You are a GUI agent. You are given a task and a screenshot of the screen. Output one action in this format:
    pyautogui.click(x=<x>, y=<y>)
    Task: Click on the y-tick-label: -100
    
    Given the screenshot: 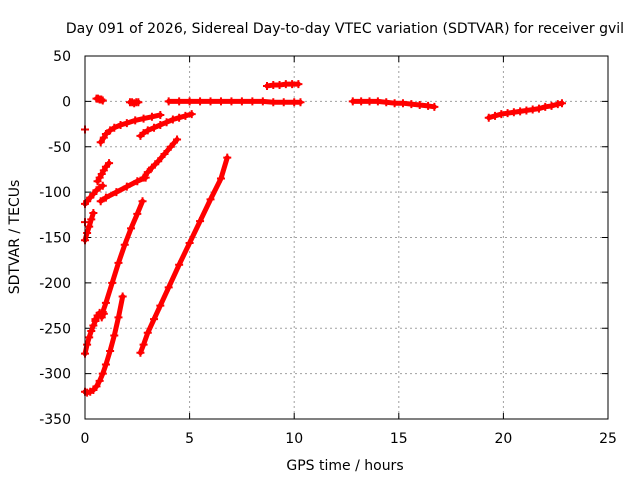 What is the action you would take?
    pyautogui.click(x=55, y=193)
    